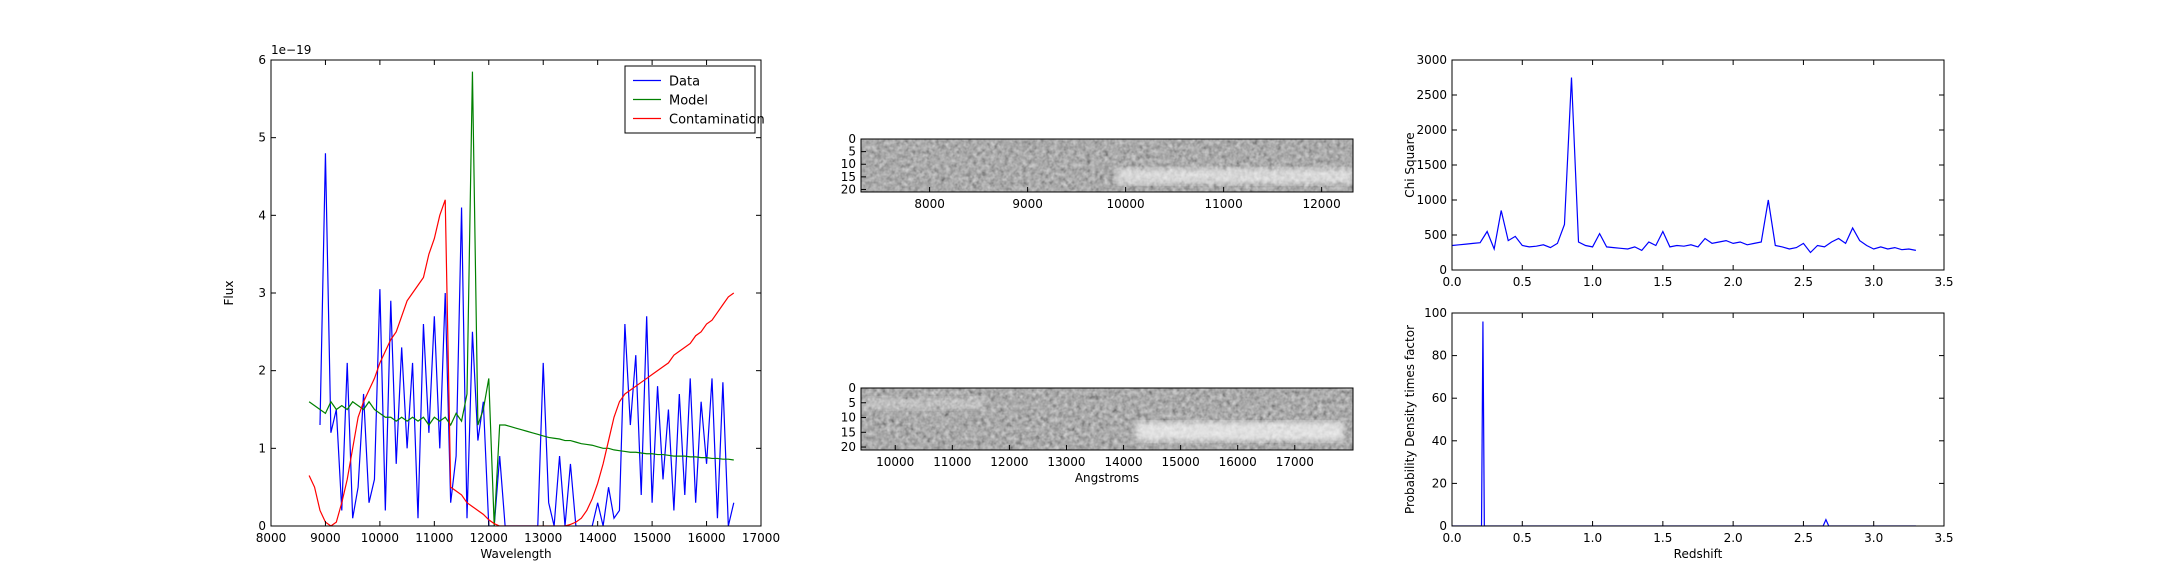  Describe the element at coordinates (1410, 419) in the screenshot. I see `y-axis-label: Probability Density times factor` at that location.